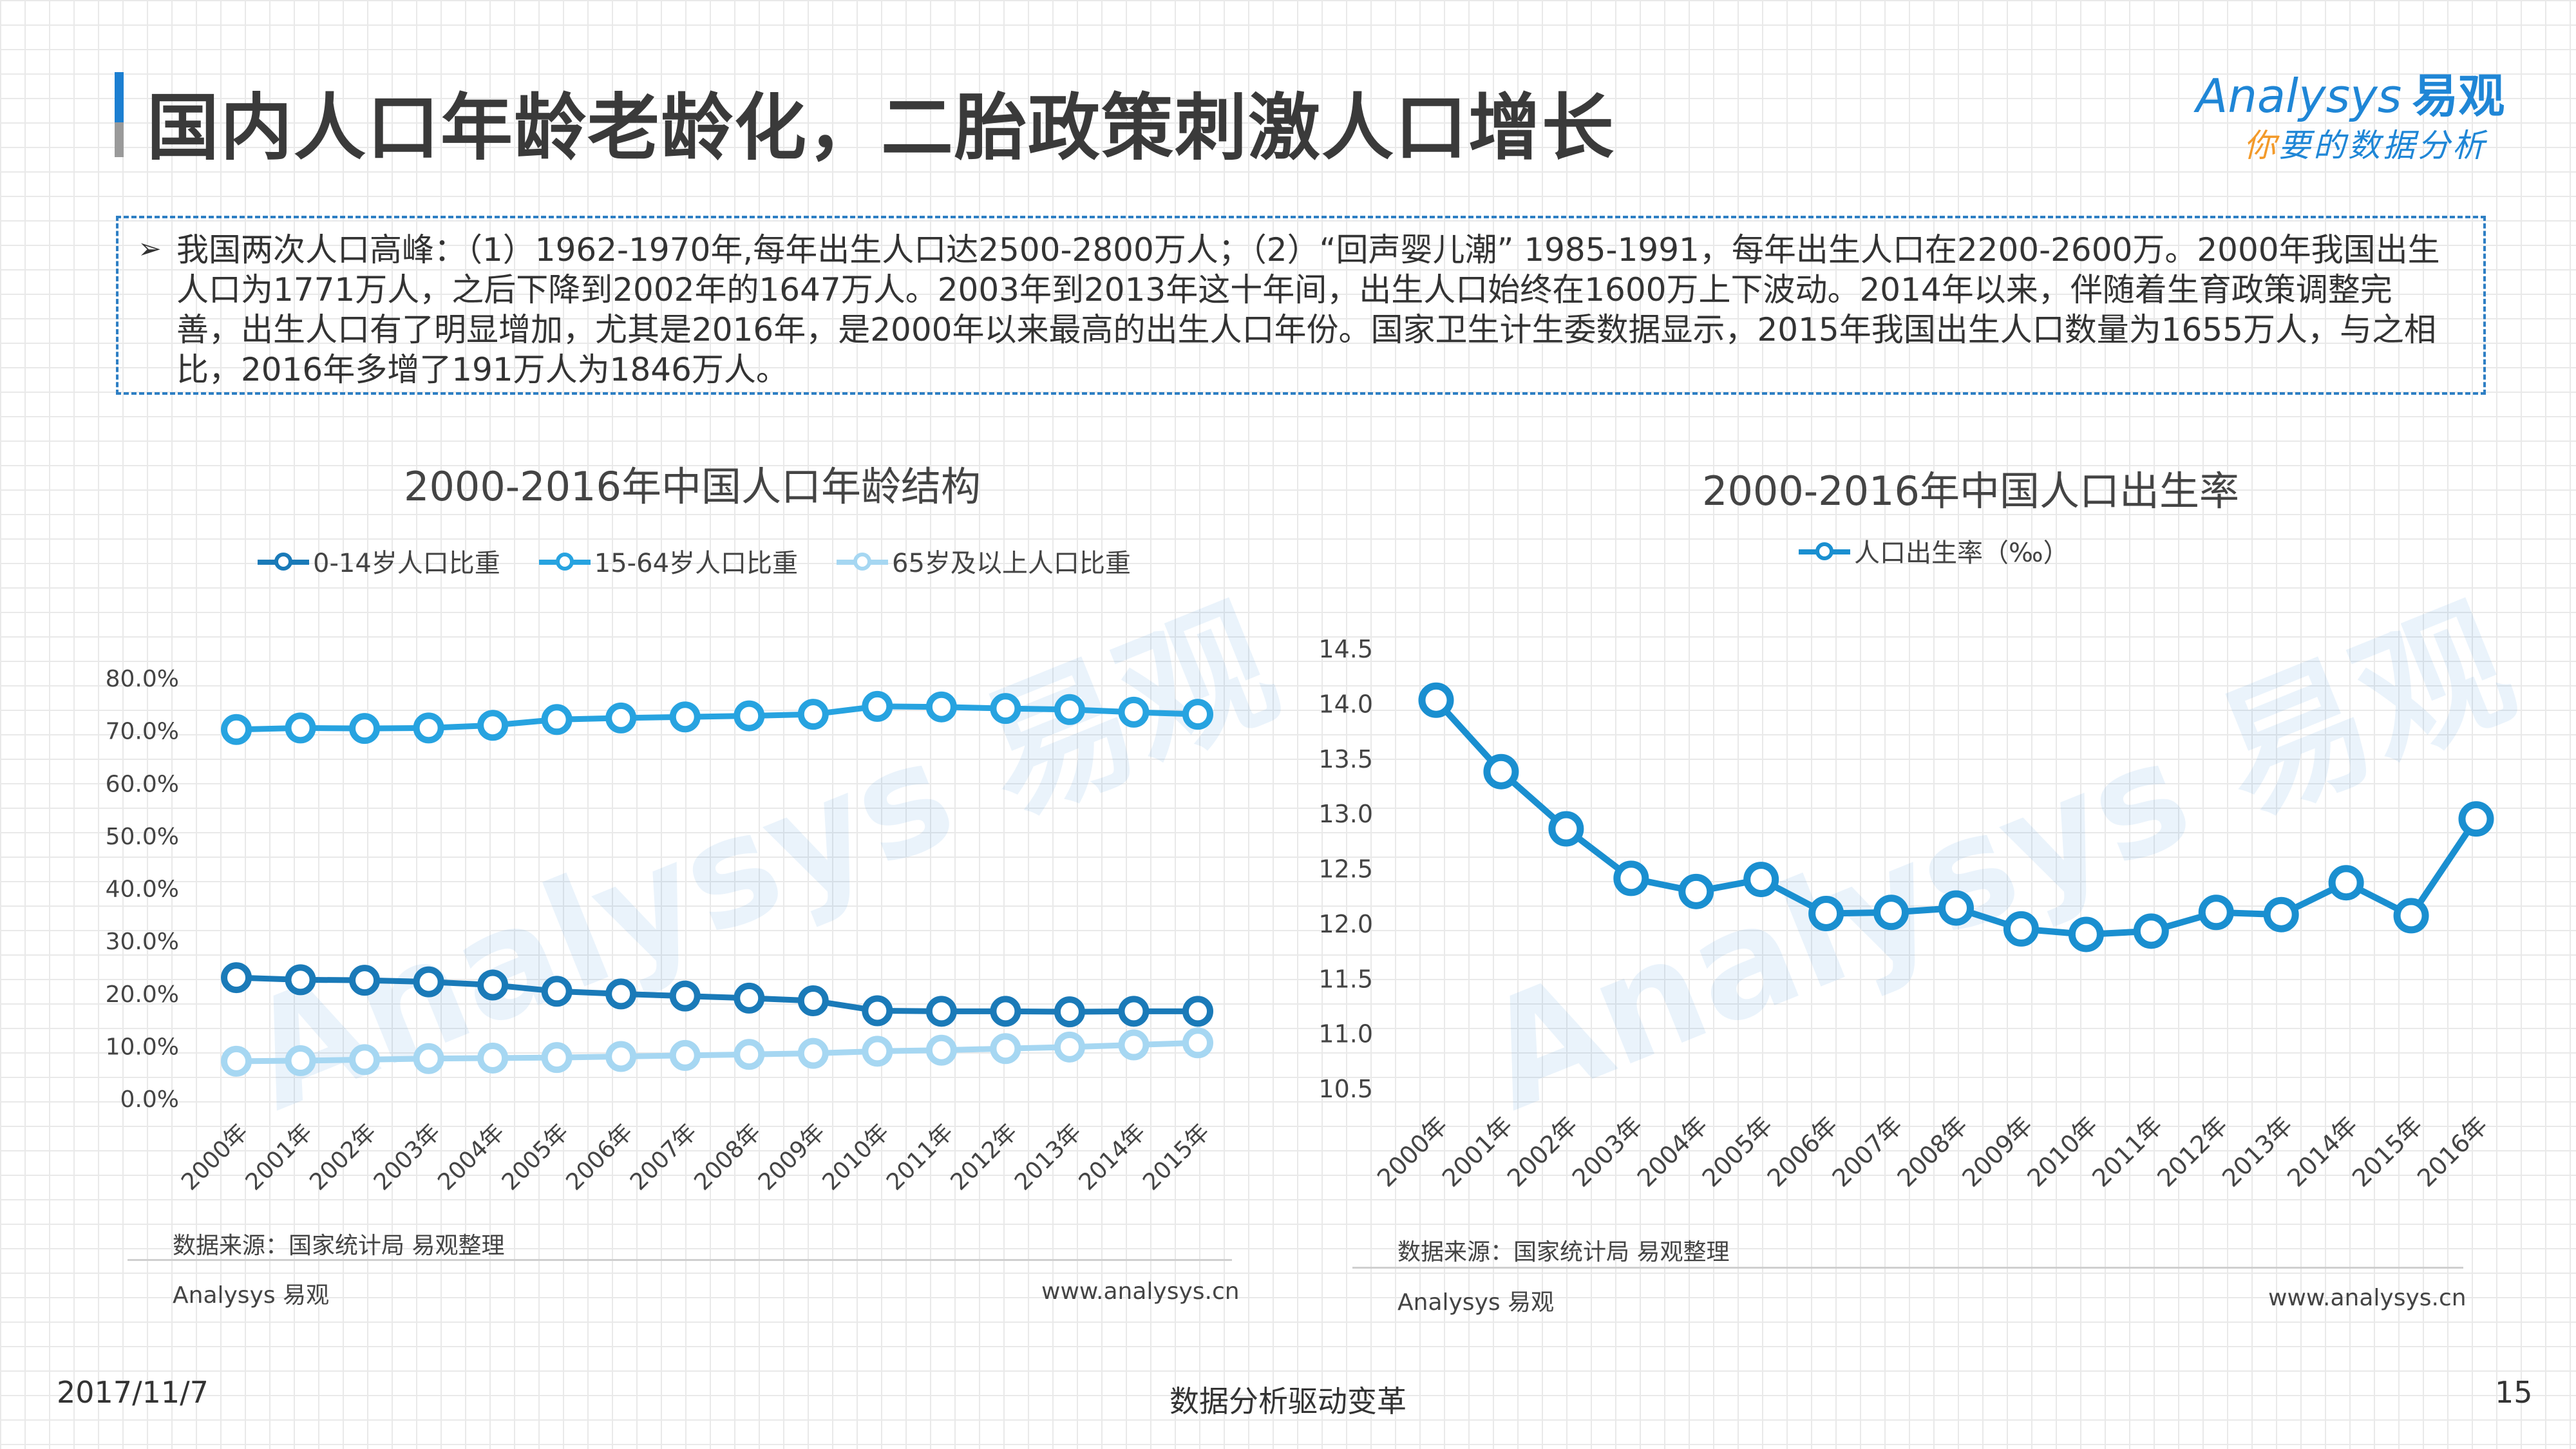 The height and width of the screenshot is (1449, 2576). I want to click on y-tick-label: 13.0, so click(1345, 814).